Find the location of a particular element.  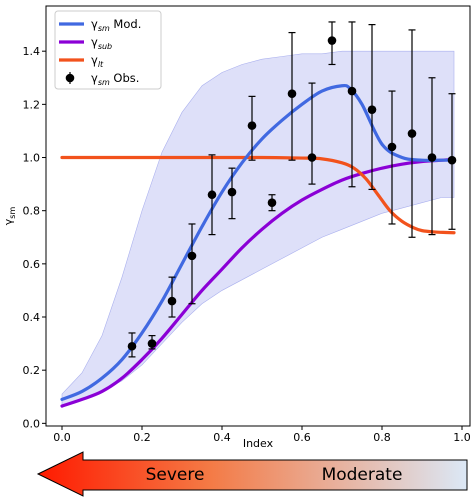

y-tick-label: 0.2 is located at coordinates (32, 370).